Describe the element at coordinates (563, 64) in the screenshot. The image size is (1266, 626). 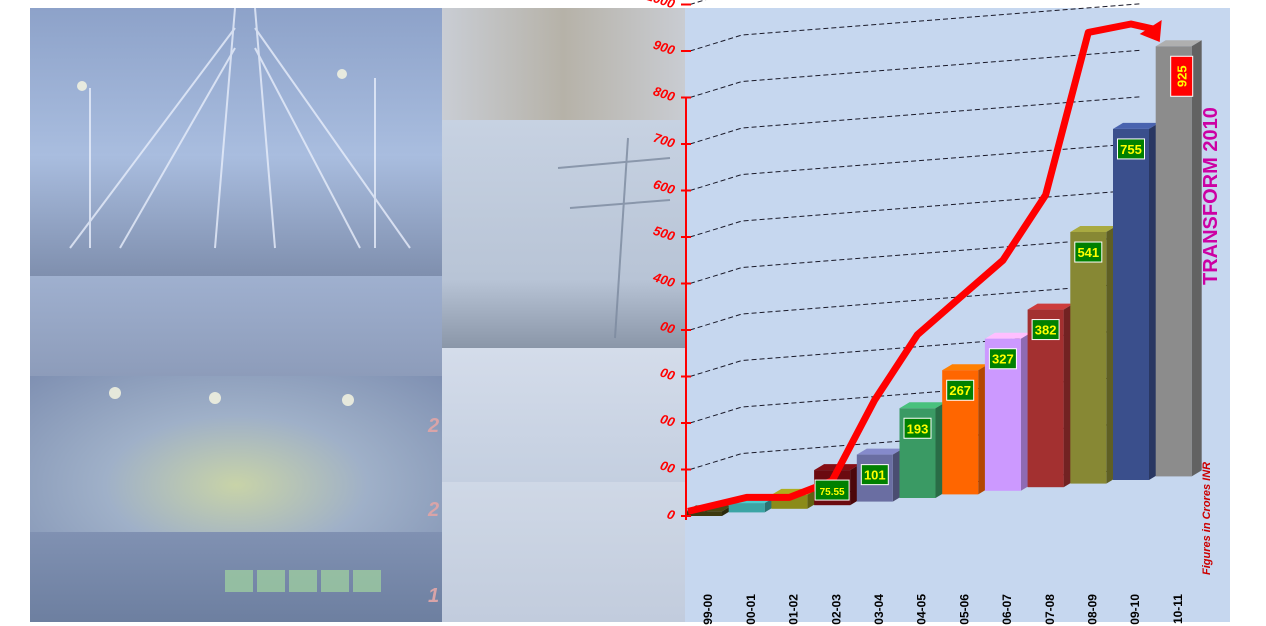
I see `people-photo` at that location.